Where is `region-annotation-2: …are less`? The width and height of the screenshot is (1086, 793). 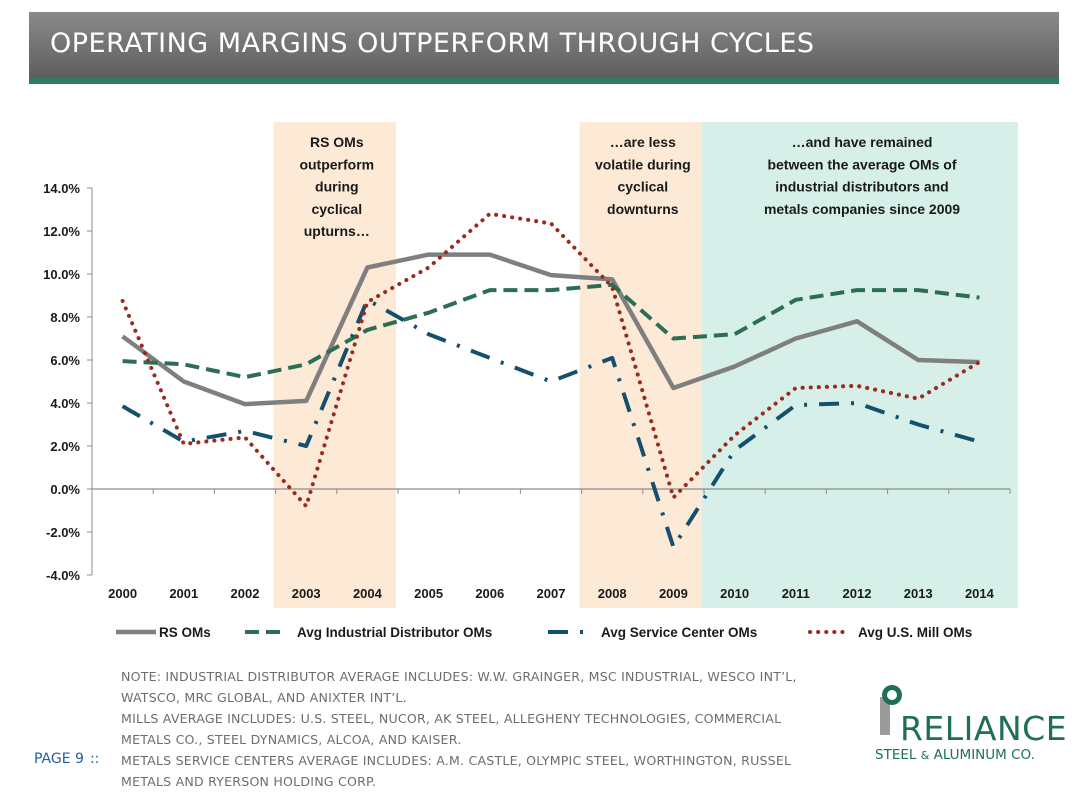 region-annotation-2: …are less is located at coordinates (643, 142).